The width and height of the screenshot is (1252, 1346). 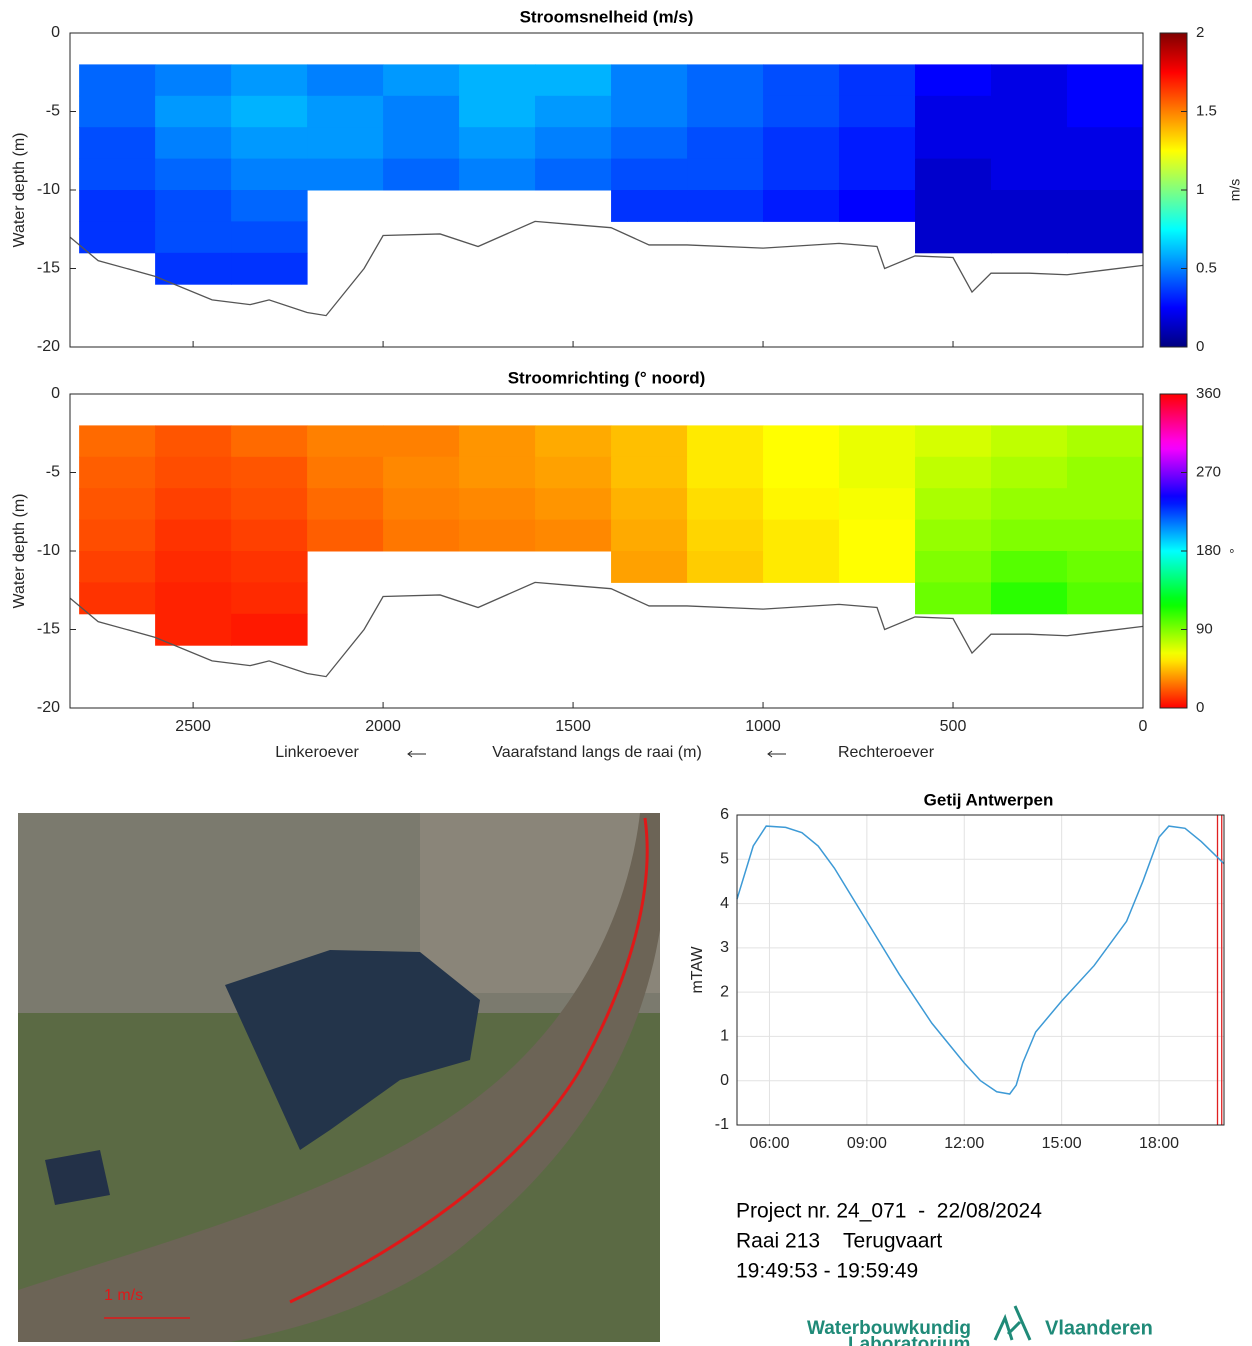 I want to click on logo-text: Laboratorium, so click(x=909, y=1340).